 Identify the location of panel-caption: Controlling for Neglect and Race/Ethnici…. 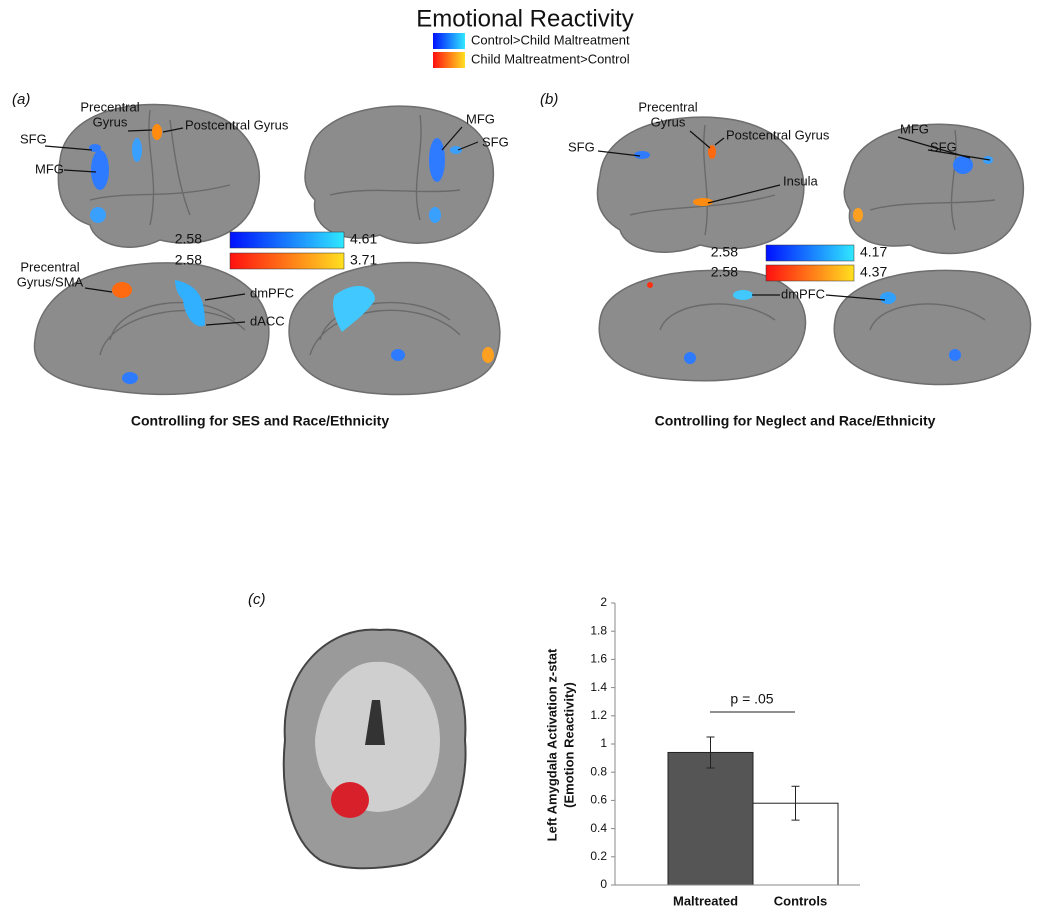
(795, 421).